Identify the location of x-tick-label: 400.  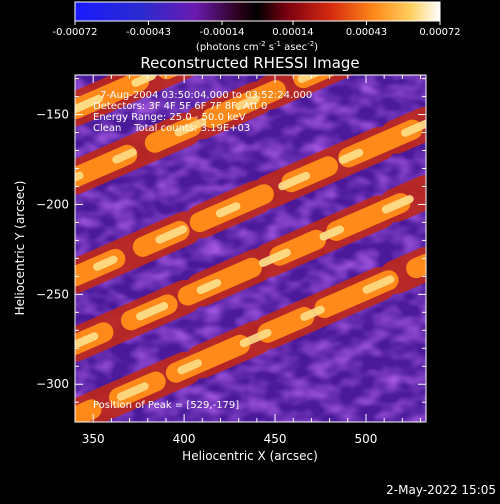
(184, 439).